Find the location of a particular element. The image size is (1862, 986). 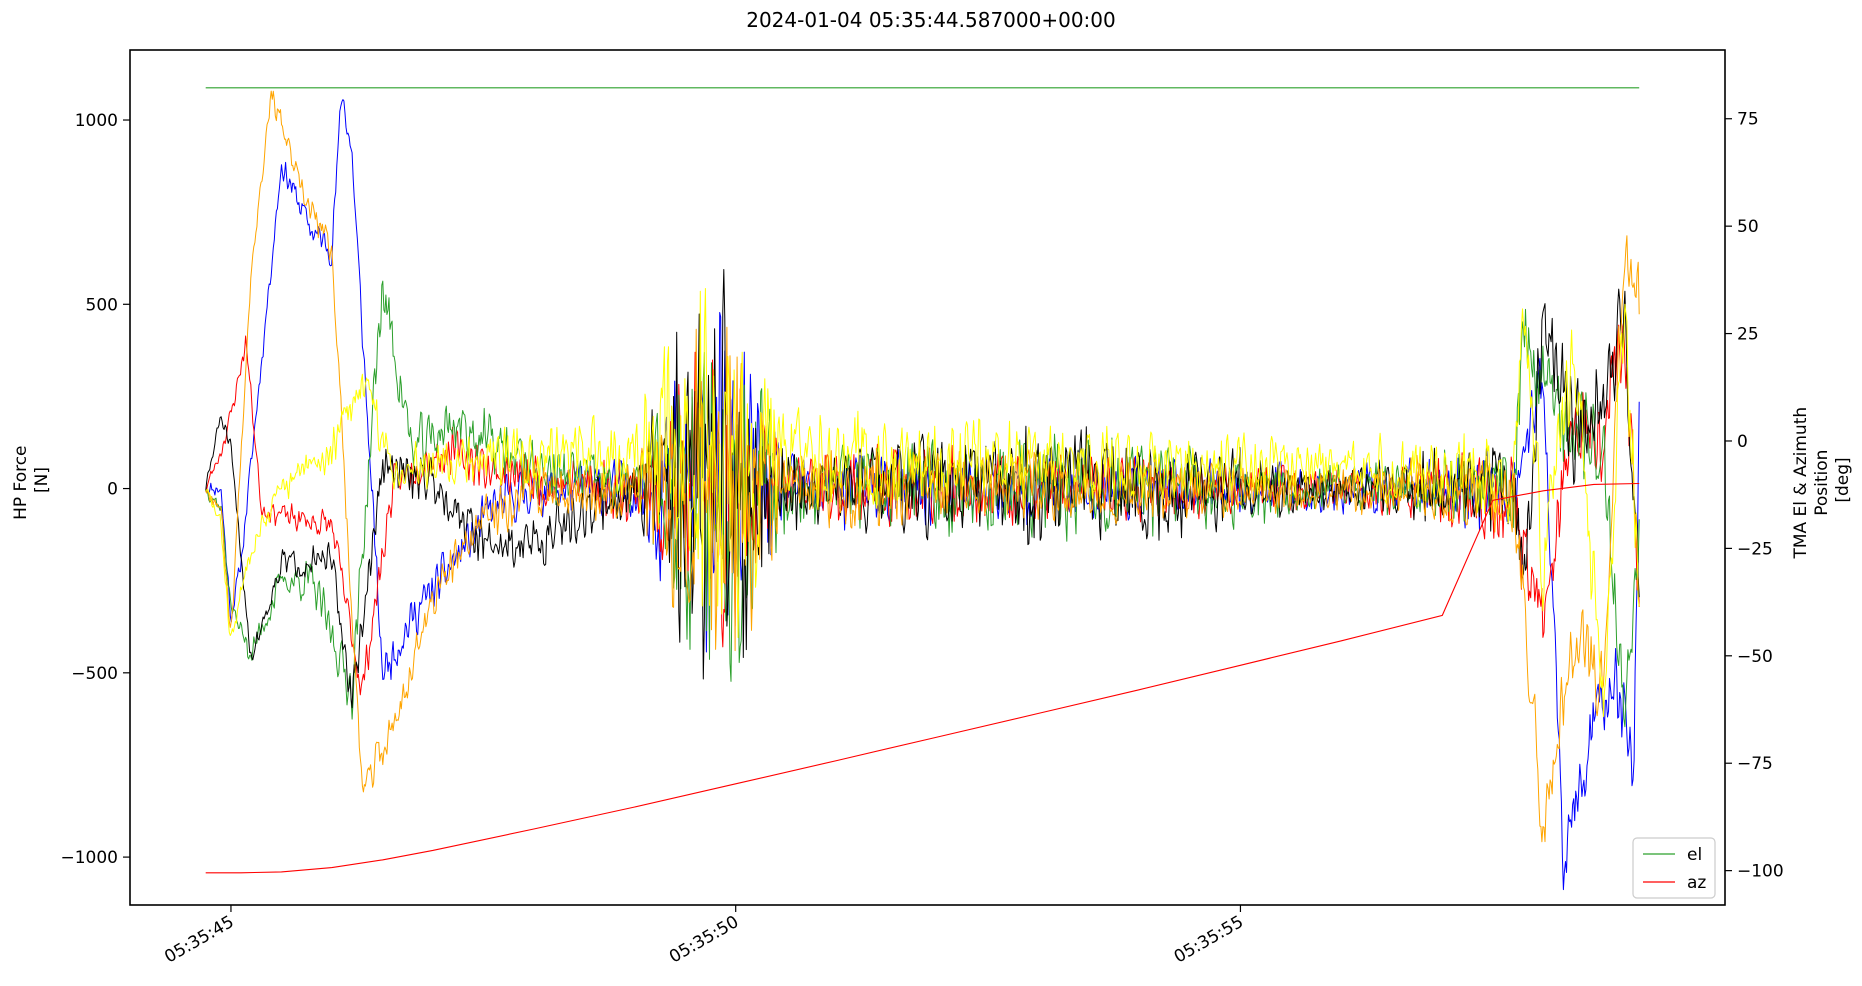

right-tick-label: 75 is located at coordinates (1748, 120).